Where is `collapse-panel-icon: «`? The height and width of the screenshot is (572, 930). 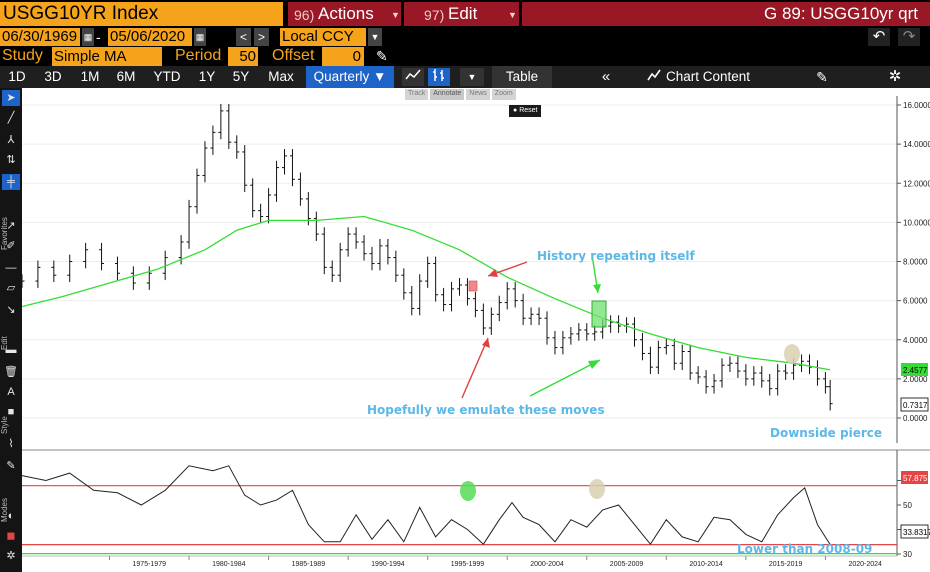 collapse-panel-icon: « is located at coordinates (606, 76).